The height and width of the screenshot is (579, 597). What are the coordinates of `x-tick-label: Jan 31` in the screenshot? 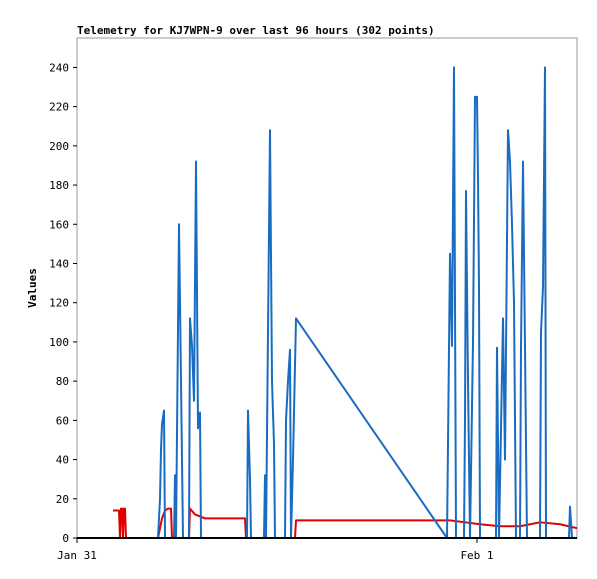 It's located at (77, 555).